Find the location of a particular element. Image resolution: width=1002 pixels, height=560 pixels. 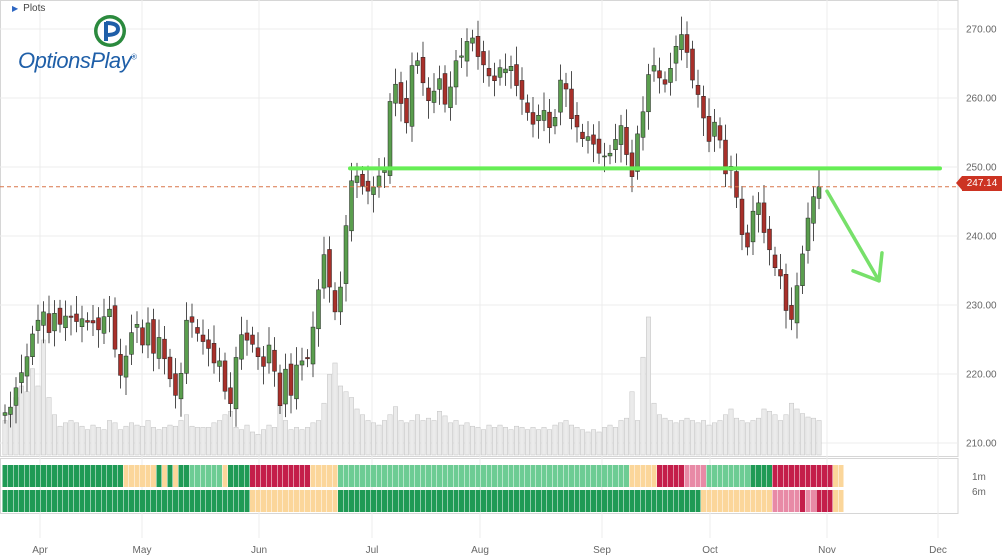

plots-toggle: ▶ Plots is located at coordinates (28, 8).